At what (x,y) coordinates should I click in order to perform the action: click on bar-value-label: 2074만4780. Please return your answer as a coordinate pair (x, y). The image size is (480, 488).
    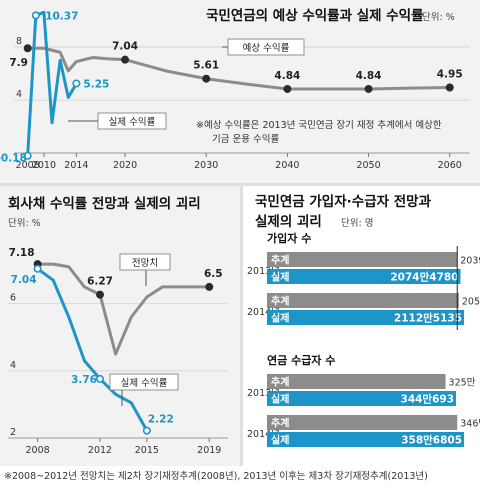
    Looking at the image, I should click on (424, 277).